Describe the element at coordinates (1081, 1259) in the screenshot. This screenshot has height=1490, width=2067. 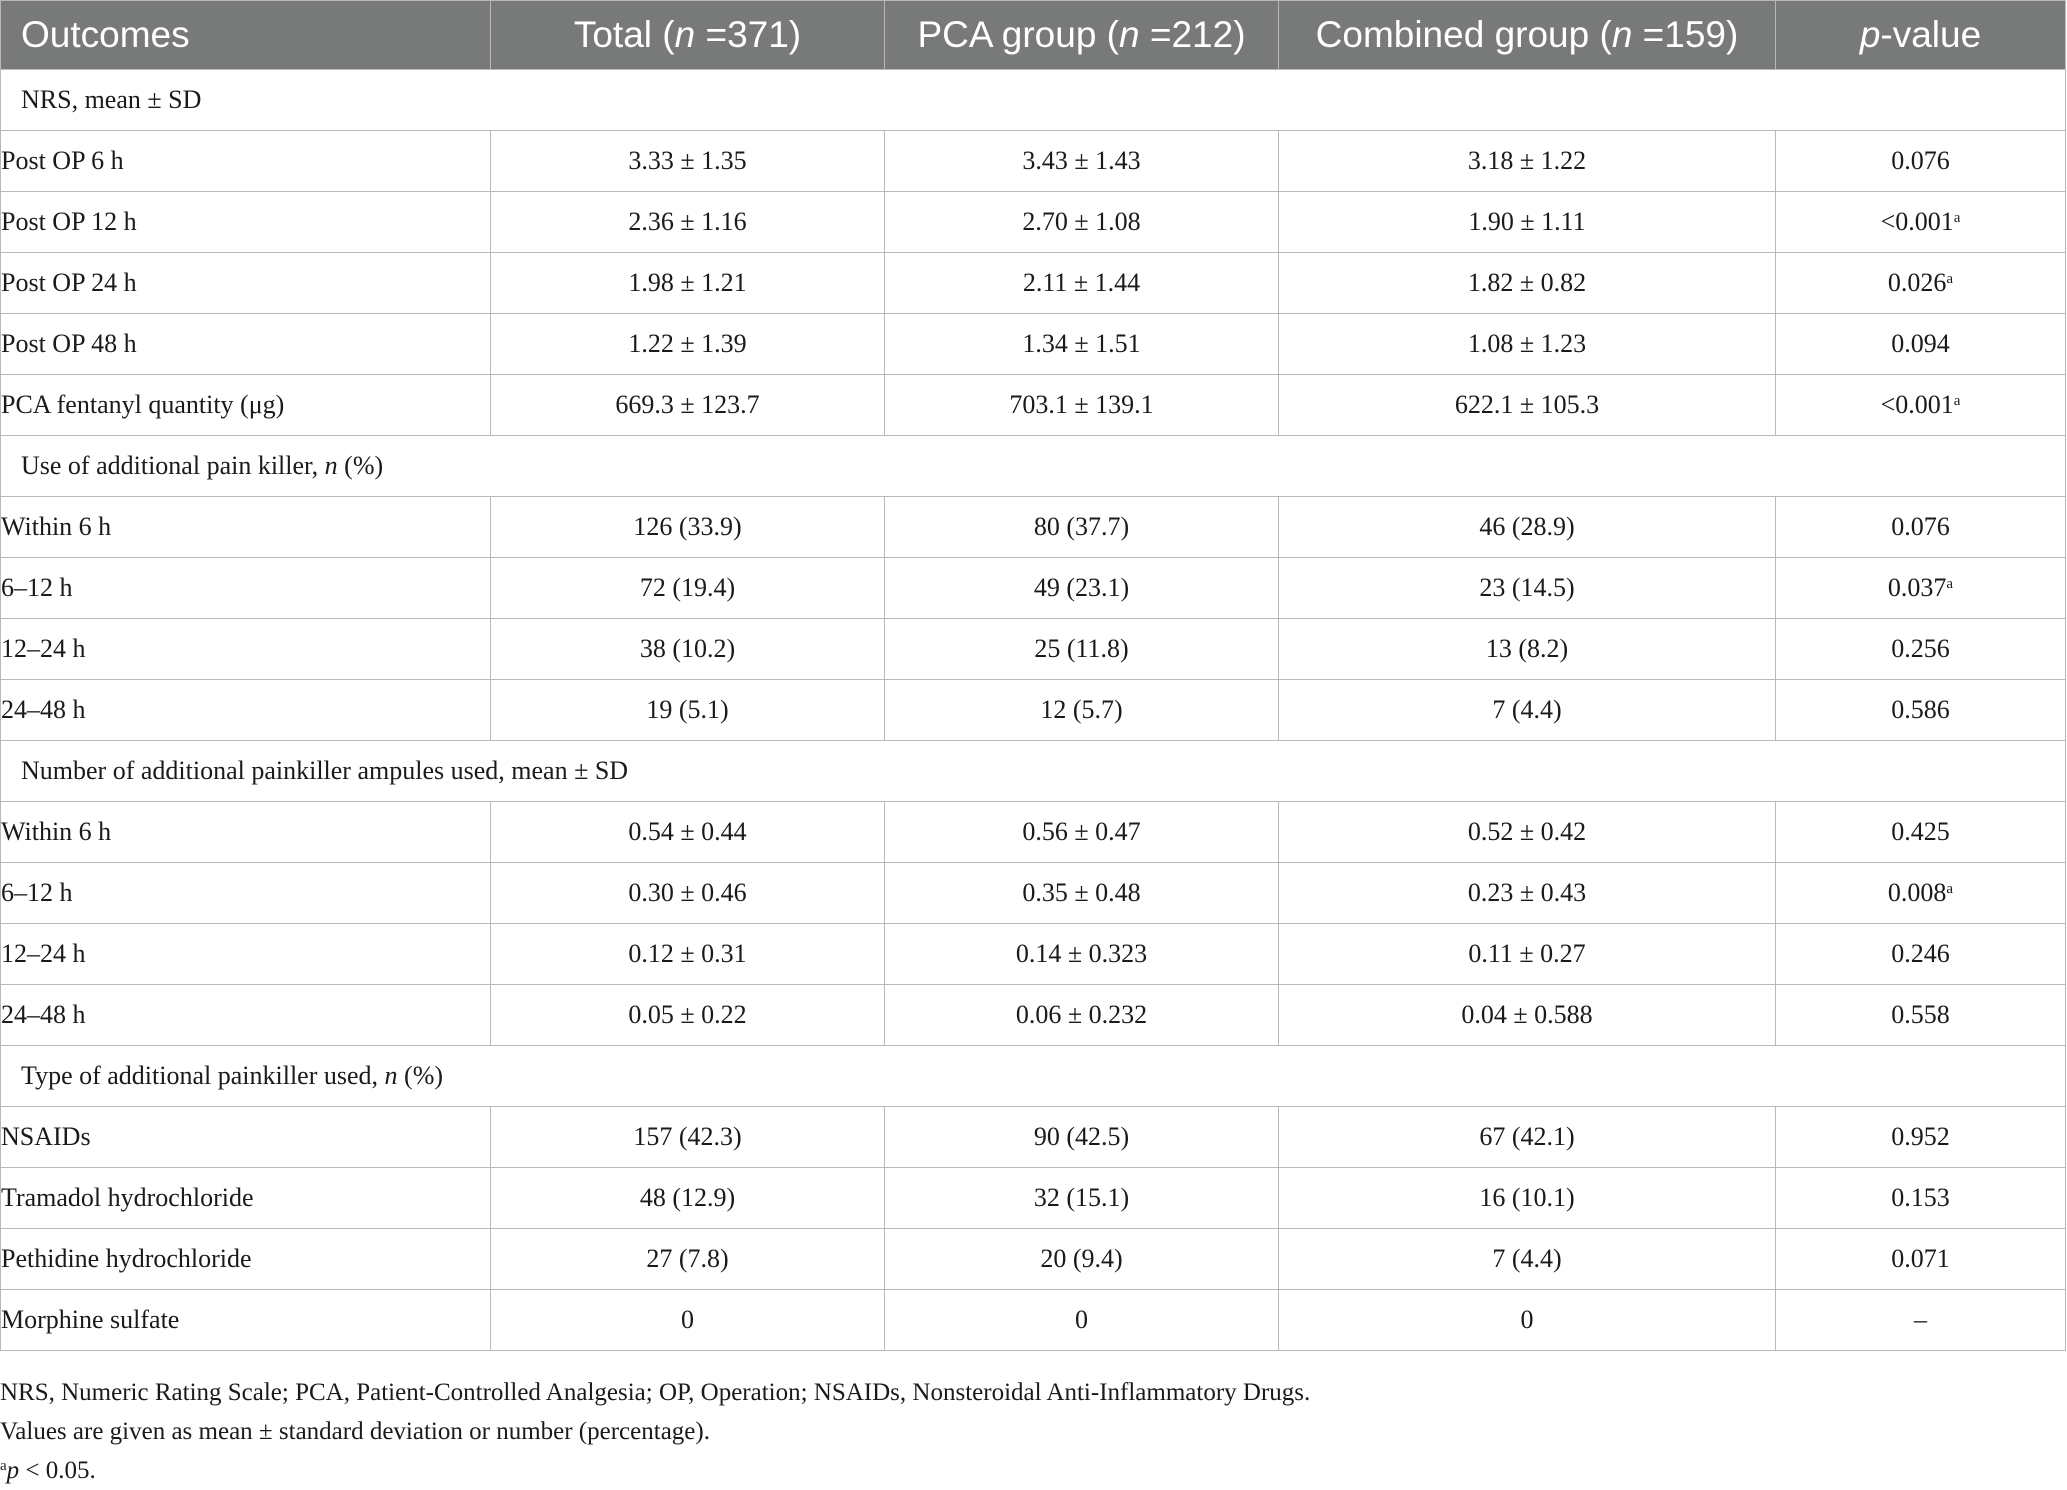
I see `pca-group-cell: 20 (9.4)` at that location.